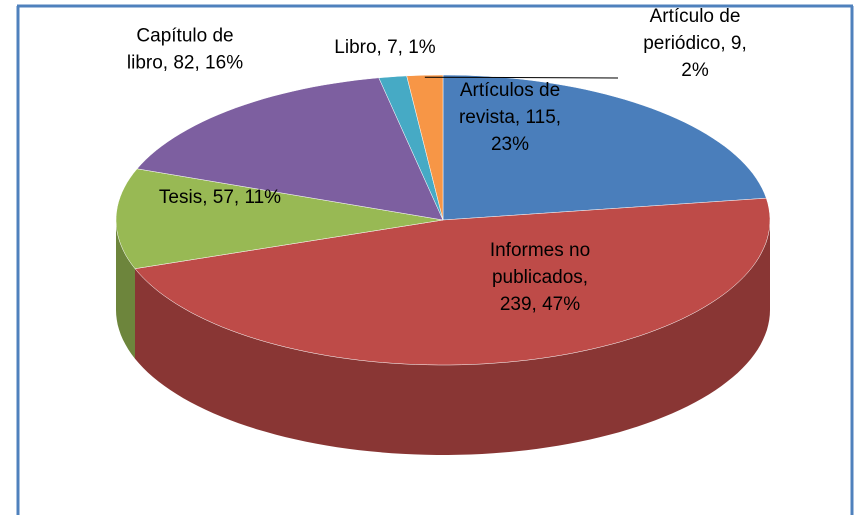 Image resolution: width=863 pixels, height=515 pixels. What do you see at coordinates (695, 16) in the screenshot?
I see `data-label-line: Artículo de` at bounding box center [695, 16].